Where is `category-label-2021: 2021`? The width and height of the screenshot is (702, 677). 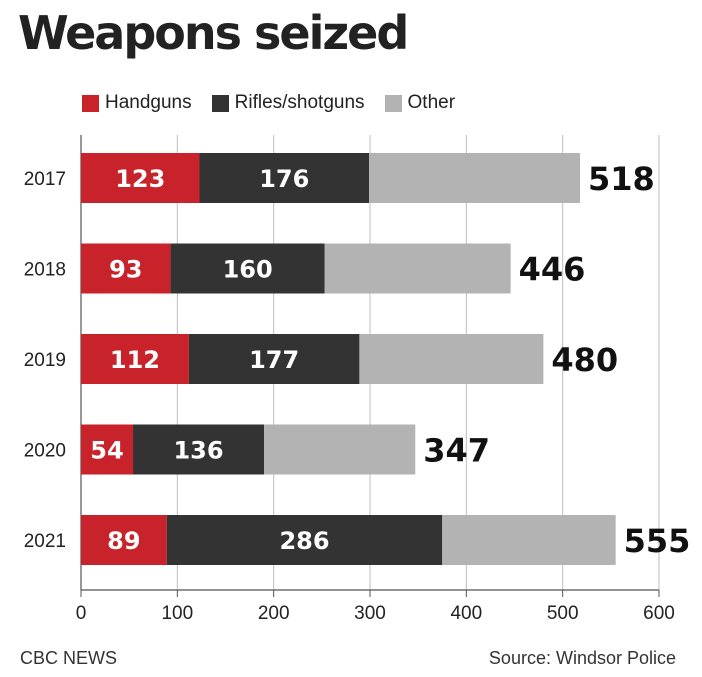 category-label-2021: 2021 is located at coordinates (45, 541).